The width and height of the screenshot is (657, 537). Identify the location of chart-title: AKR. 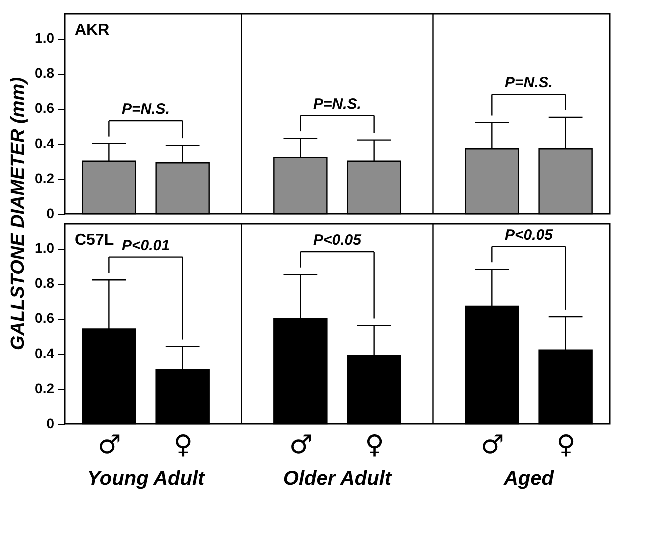
(92, 30).